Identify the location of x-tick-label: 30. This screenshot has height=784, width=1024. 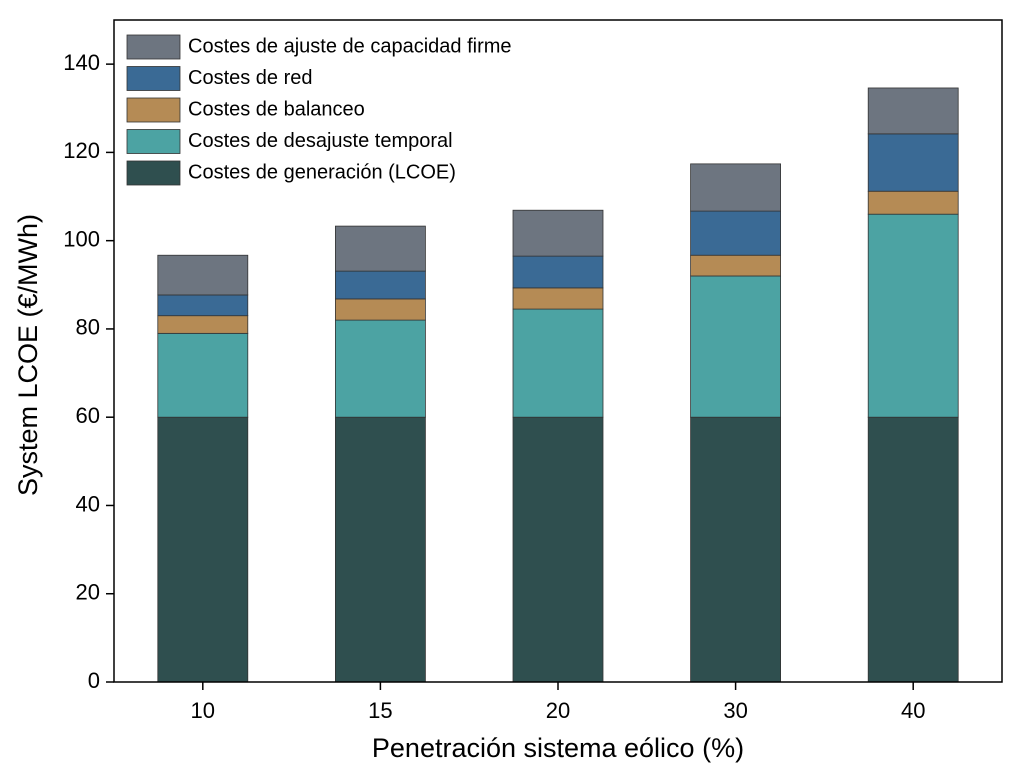
(735, 710).